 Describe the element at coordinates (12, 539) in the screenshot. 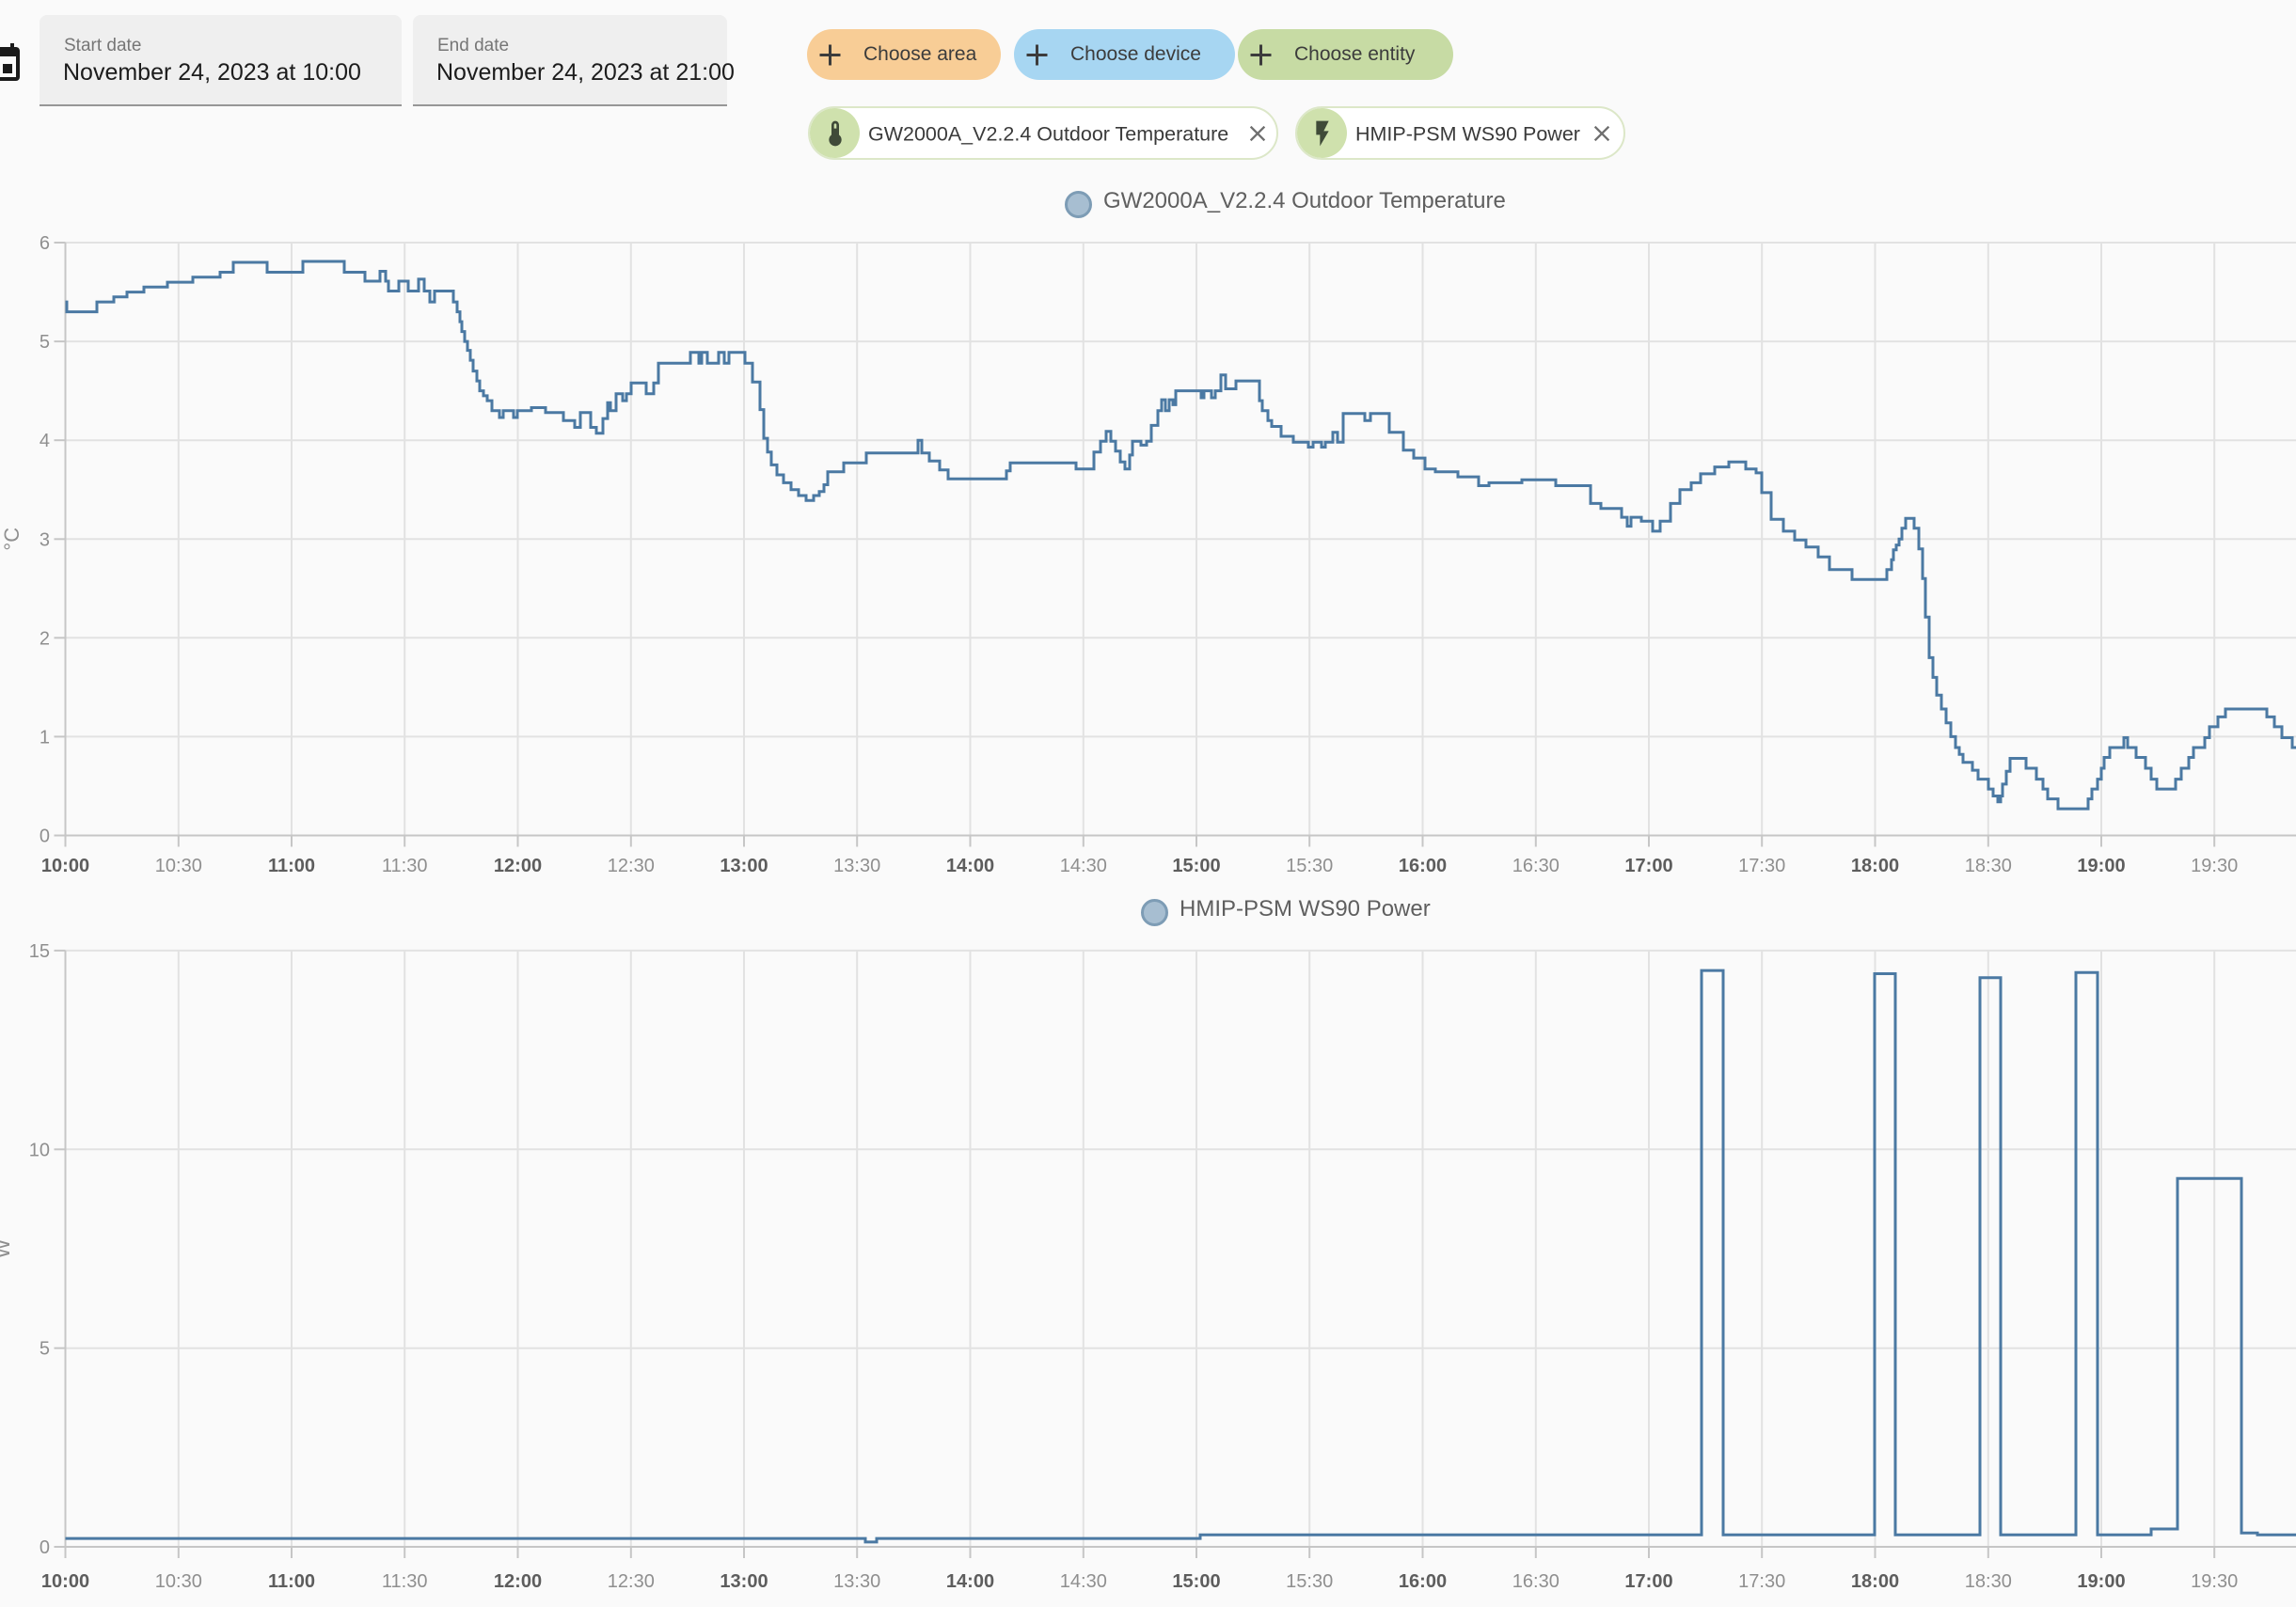

I see `svg-text: °C` at that location.